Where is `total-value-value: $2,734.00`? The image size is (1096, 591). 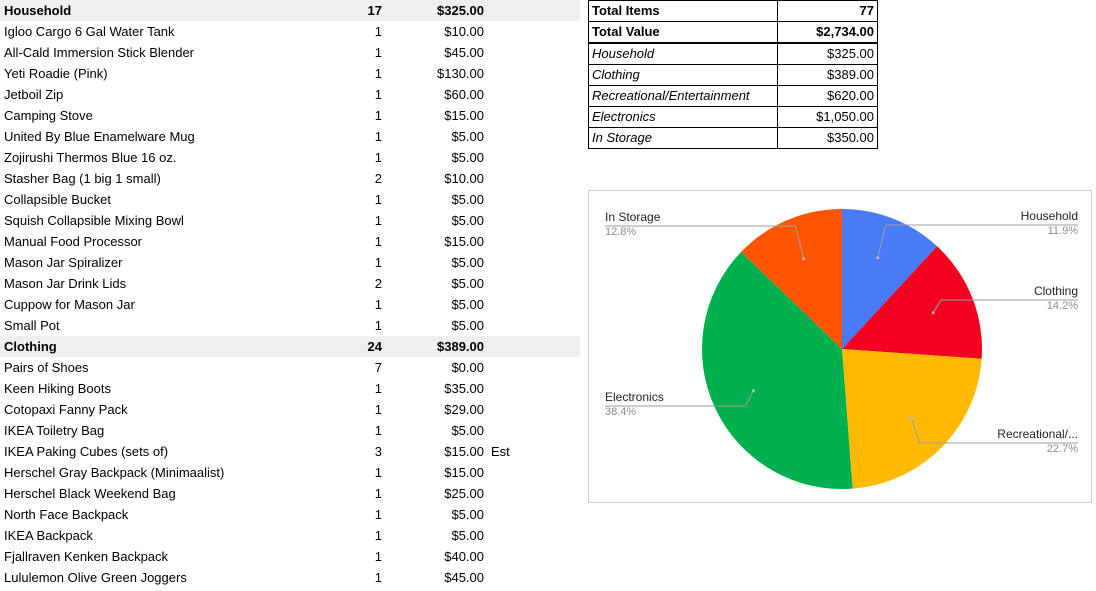 total-value-value: $2,734.00 is located at coordinates (827, 32).